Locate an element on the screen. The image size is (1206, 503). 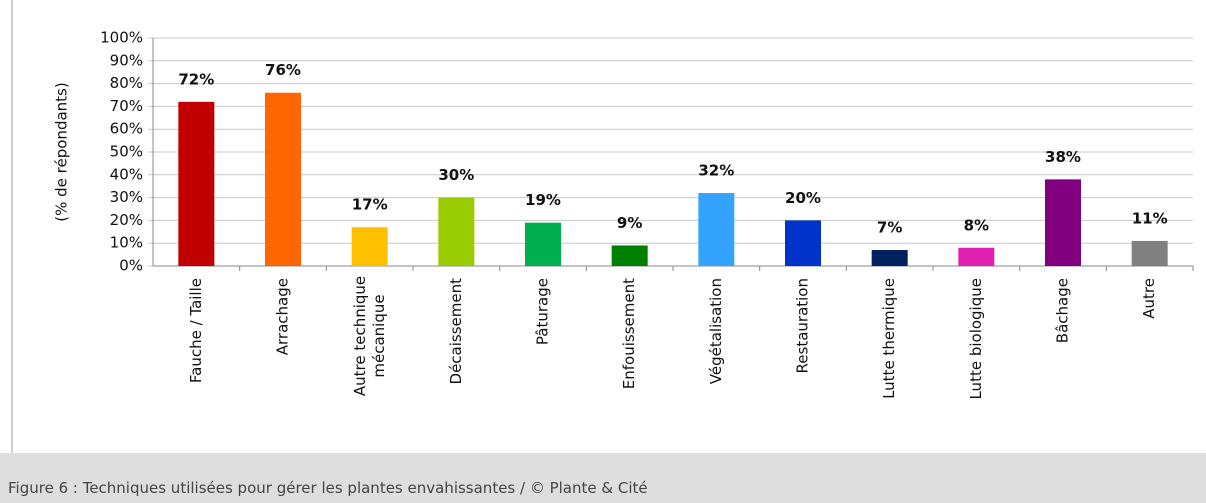
x-tick-label: Végétalisation is located at coordinates (716, 331).